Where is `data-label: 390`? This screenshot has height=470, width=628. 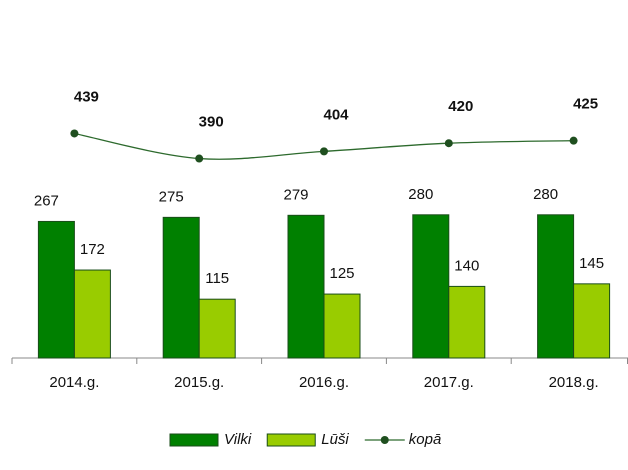
data-label: 390 is located at coordinates (211, 122).